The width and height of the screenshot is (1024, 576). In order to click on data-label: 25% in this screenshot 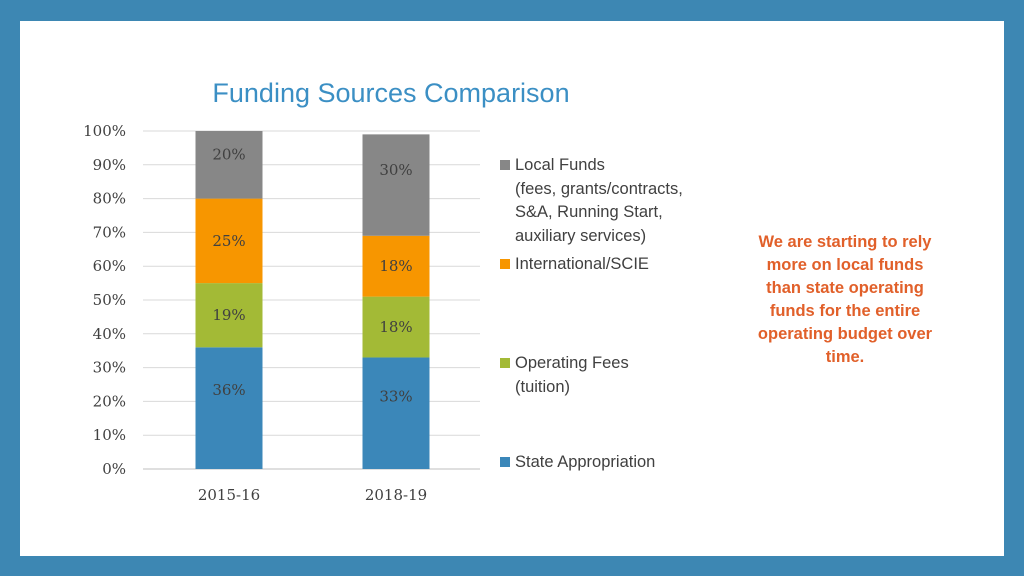, I will do `click(228, 241)`.